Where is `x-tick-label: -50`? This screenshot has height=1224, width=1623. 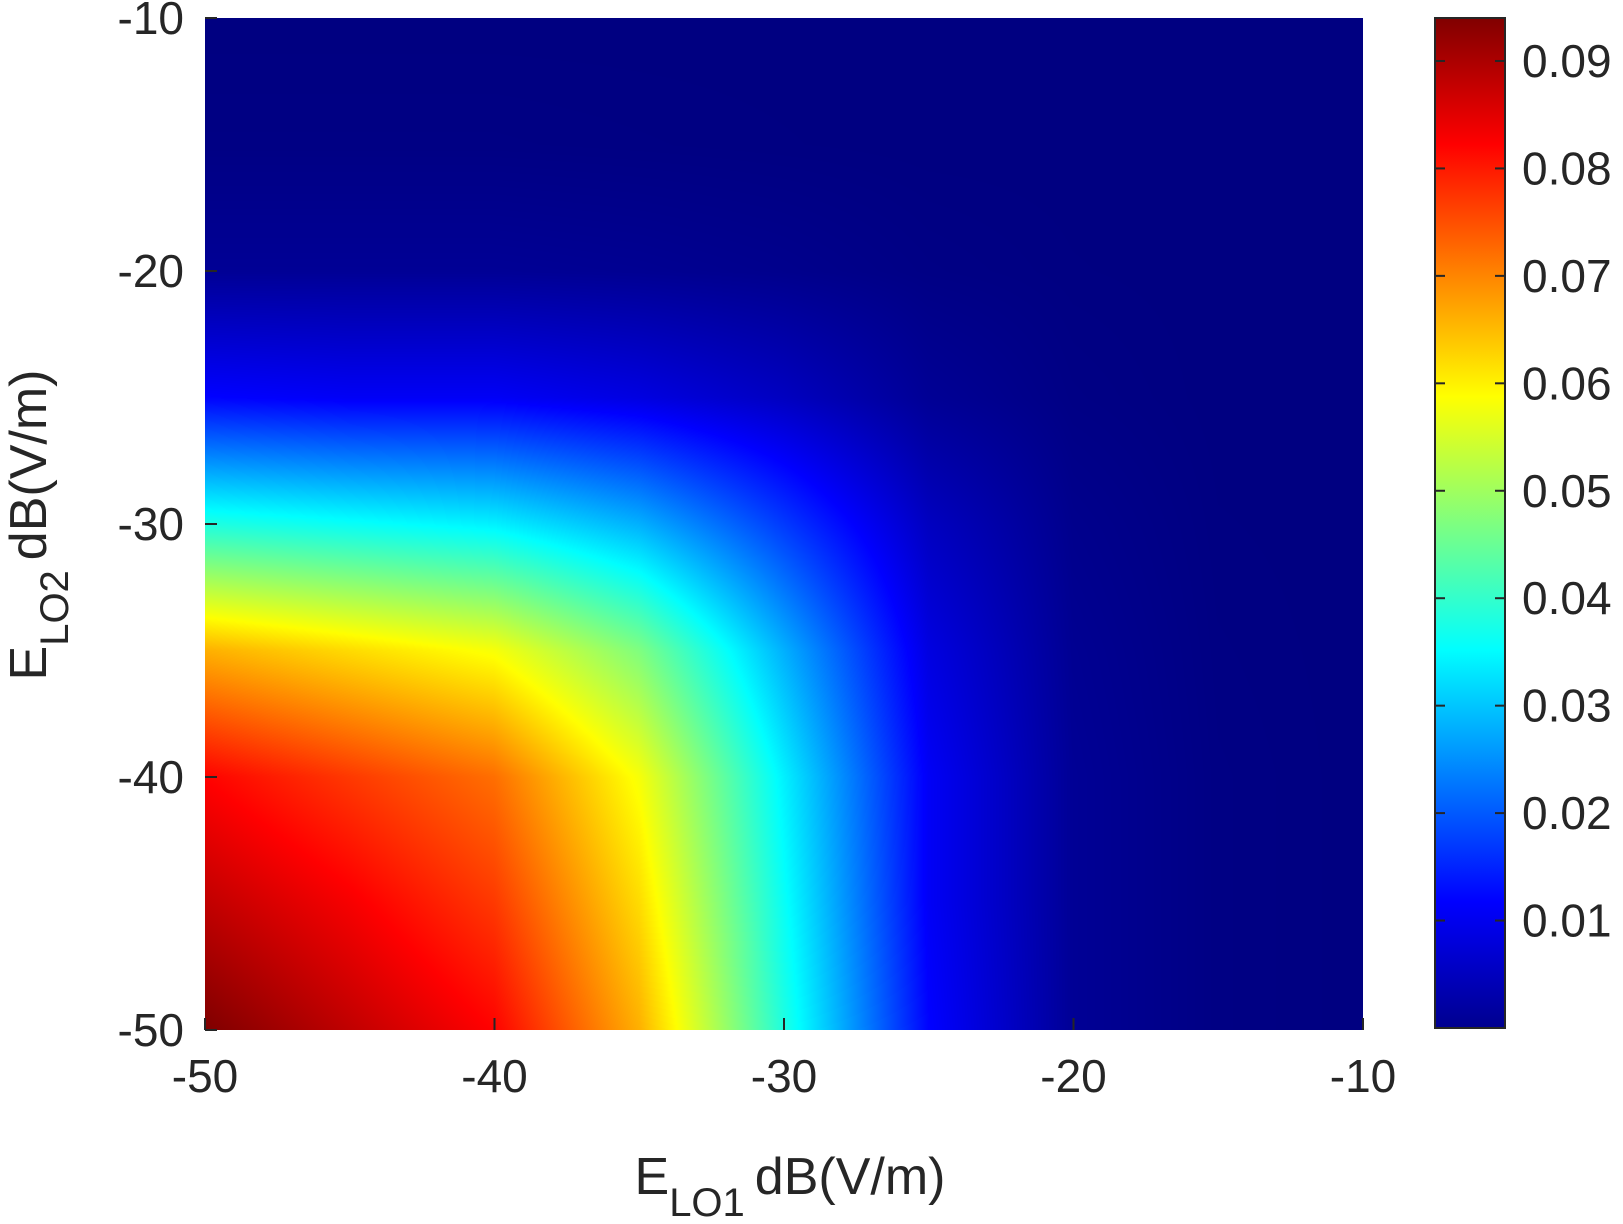
x-tick-label: -50 is located at coordinates (205, 1076).